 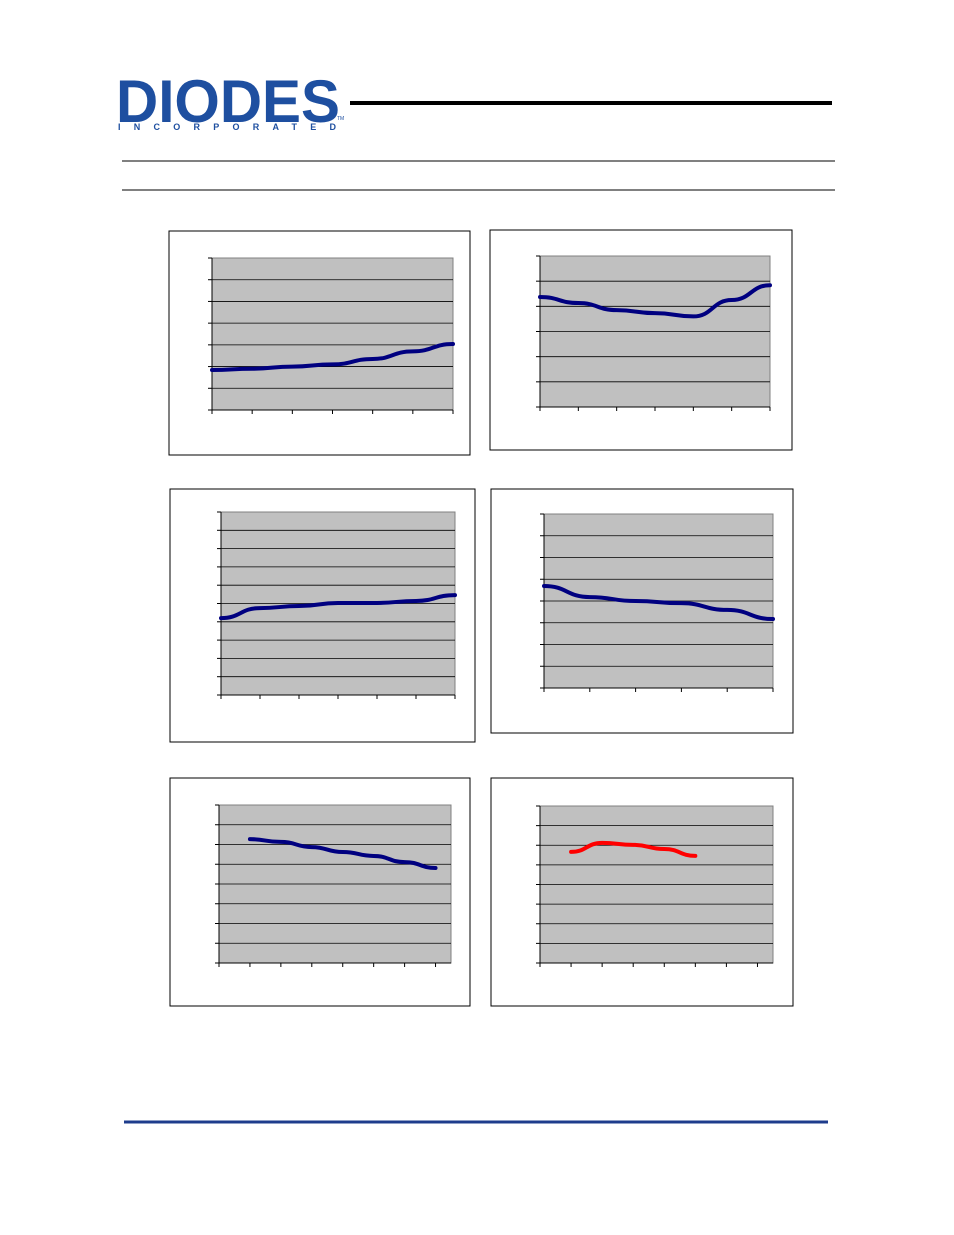 What do you see at coordinates (228, 101) in the screenshot?
I see `logo: DIODES` at bounding box center [228, 101].